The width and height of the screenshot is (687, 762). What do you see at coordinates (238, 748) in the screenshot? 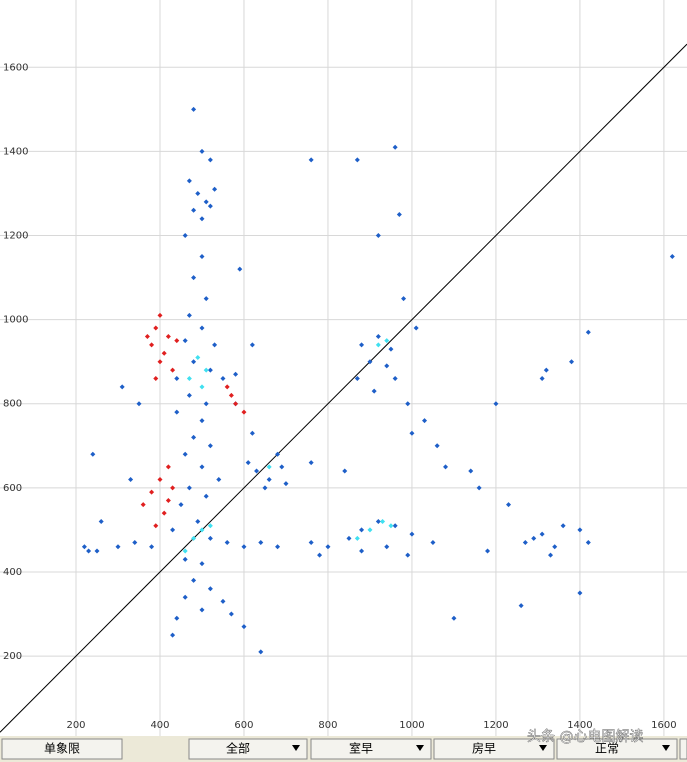
I see `dropdown-label: 全部` at bounding box center [238, 748].